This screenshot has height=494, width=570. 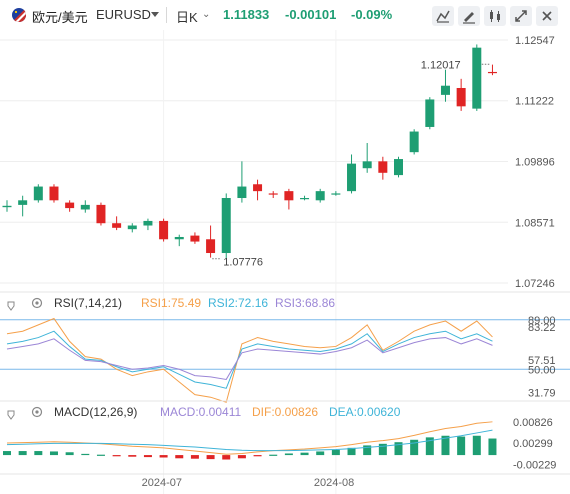 What do you see at coordinates (534, 102) in the screenshot?
I see `price-axis-label: 1.11222` at bounding box center [534, 102].